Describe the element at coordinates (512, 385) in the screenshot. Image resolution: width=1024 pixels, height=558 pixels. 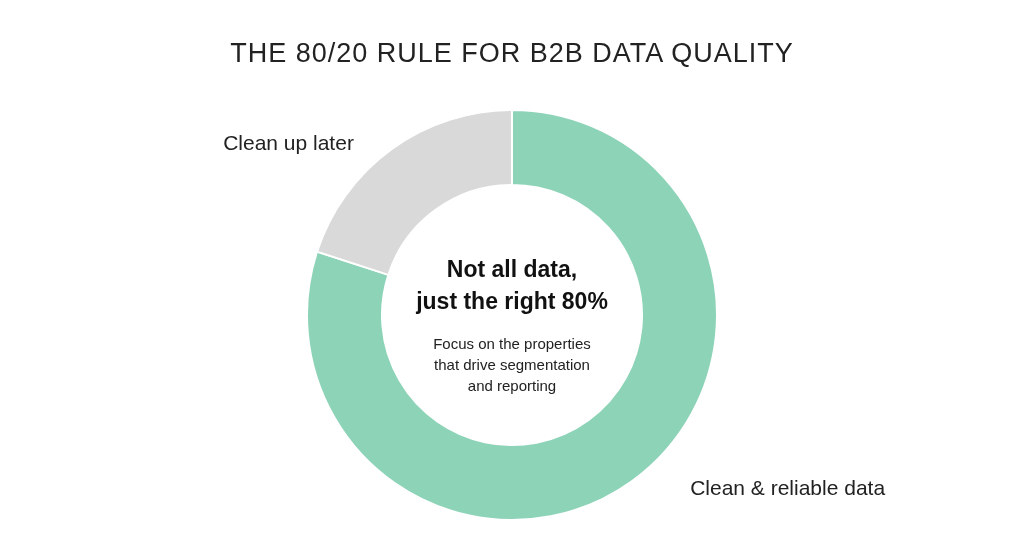
I see `text: and reporting` at that location.